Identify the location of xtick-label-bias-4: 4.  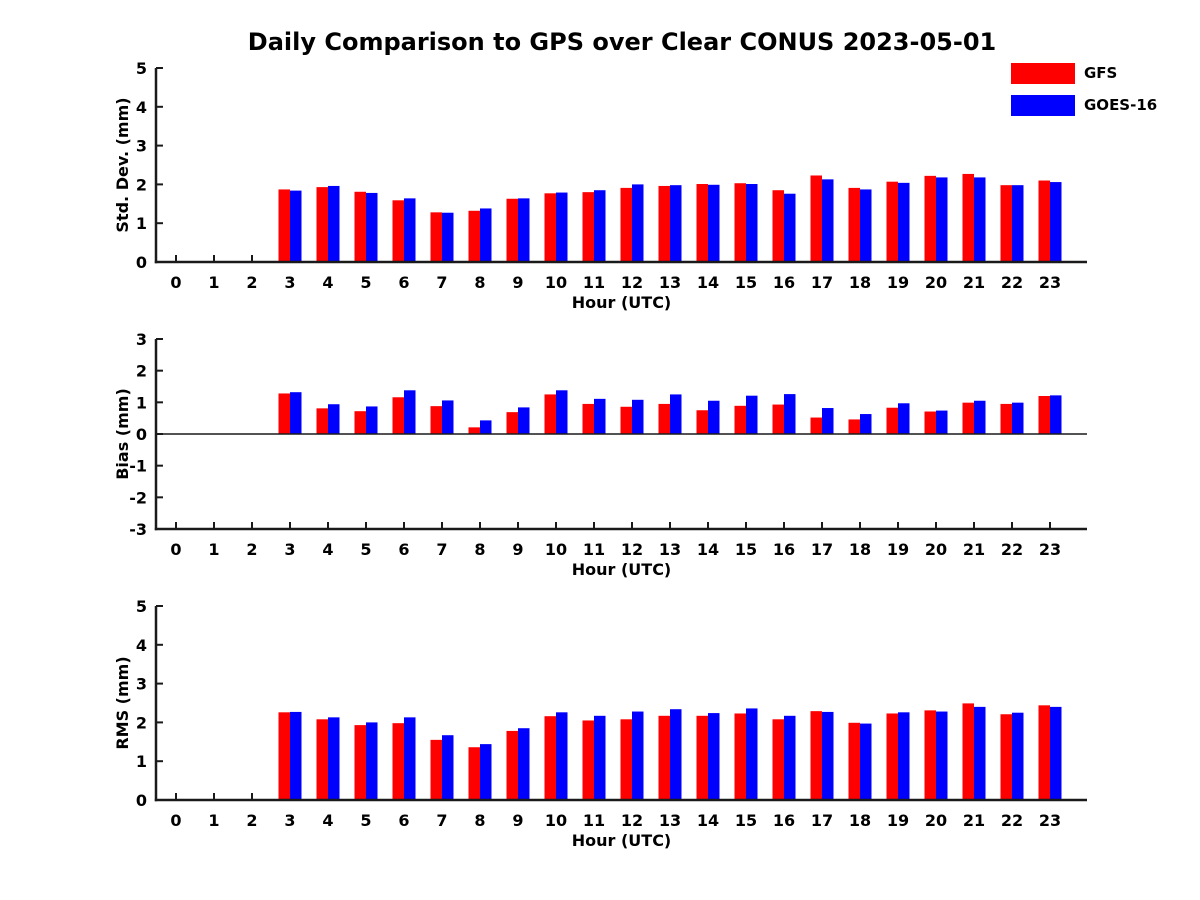
(327, 549).